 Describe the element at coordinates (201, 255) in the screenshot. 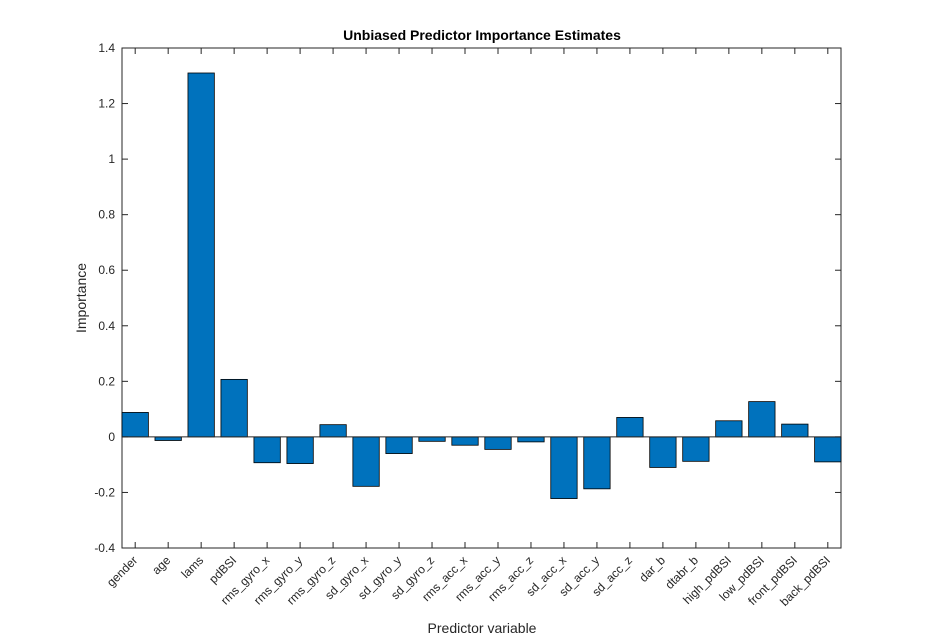

I see `bar-lams` at that location.